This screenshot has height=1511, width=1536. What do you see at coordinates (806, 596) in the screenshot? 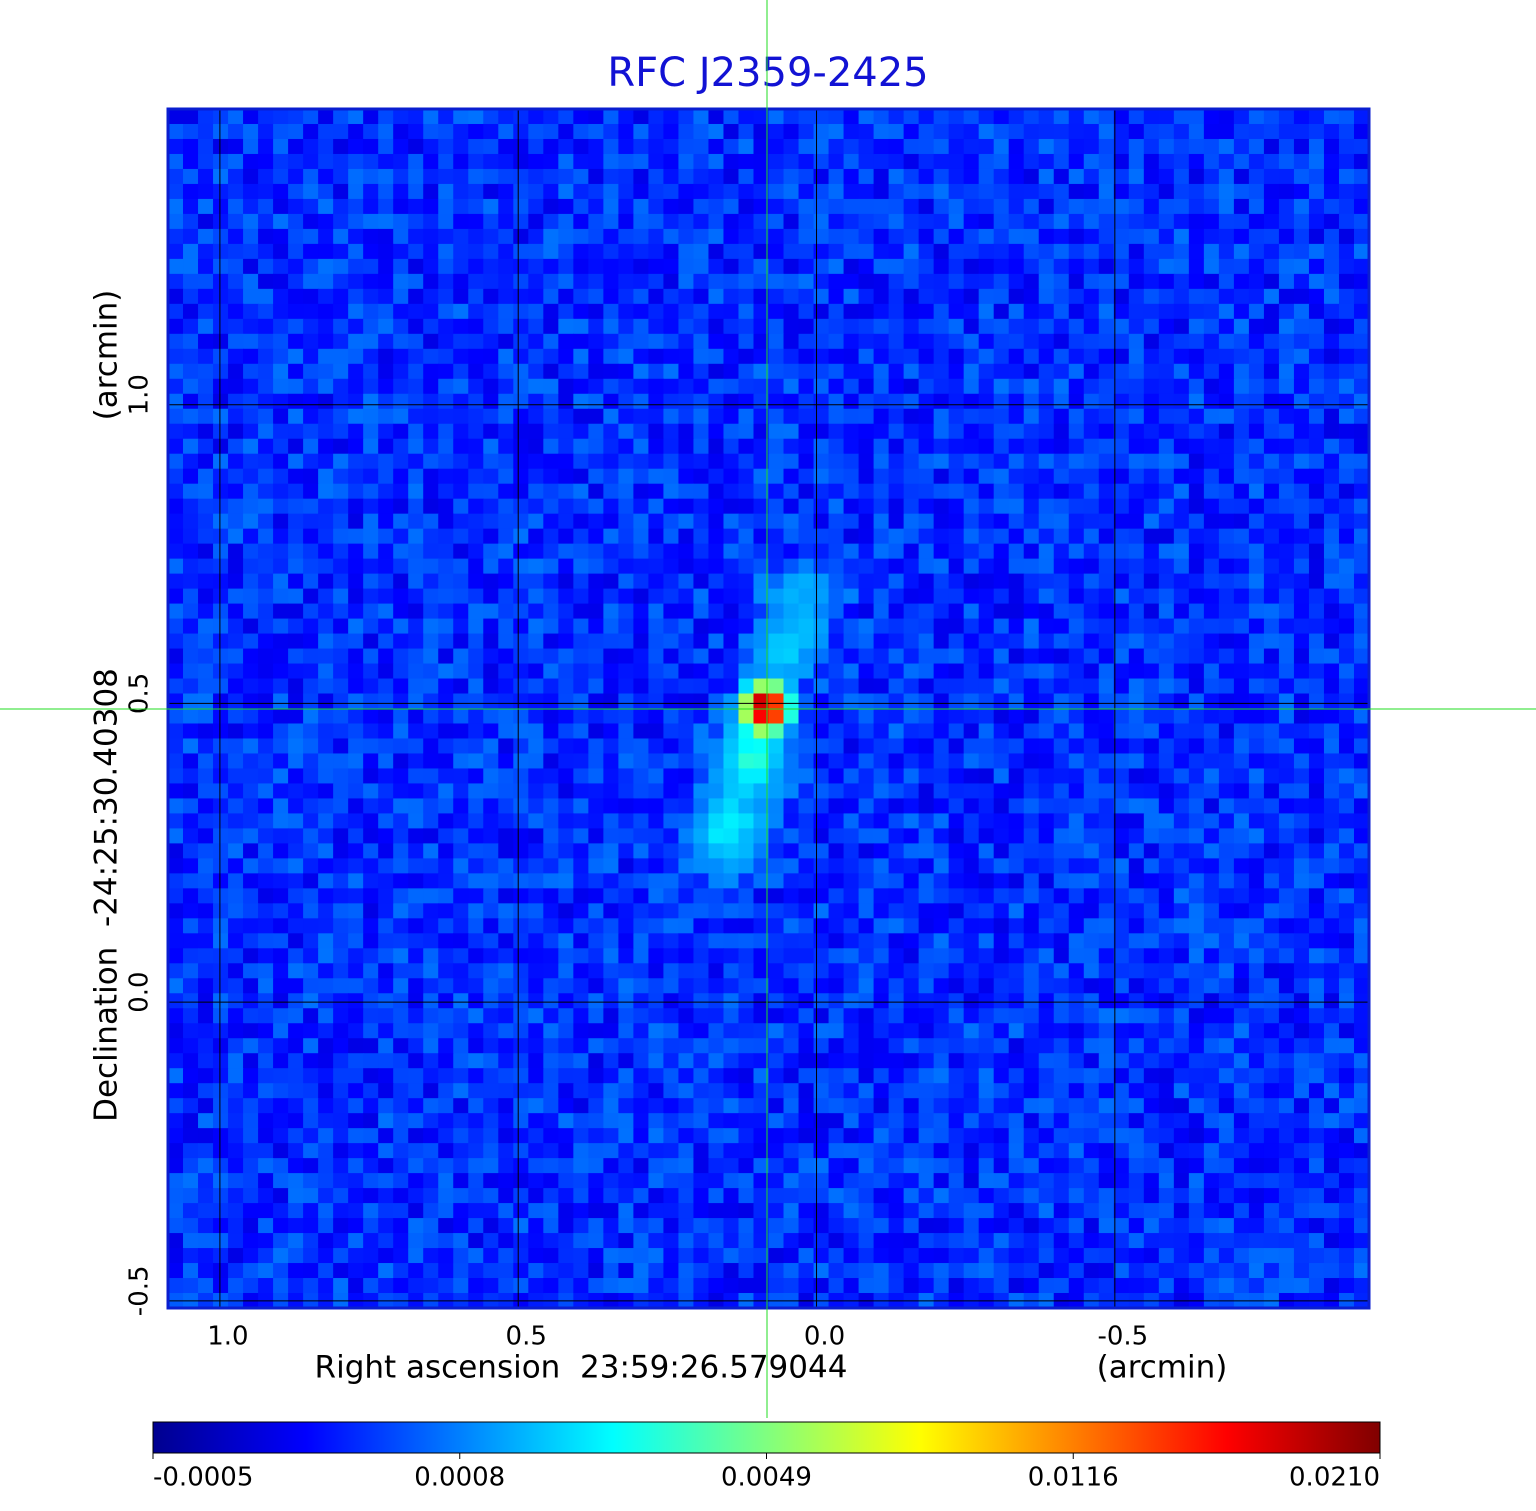
I see `source-cell` at bounding box center [806, 596].